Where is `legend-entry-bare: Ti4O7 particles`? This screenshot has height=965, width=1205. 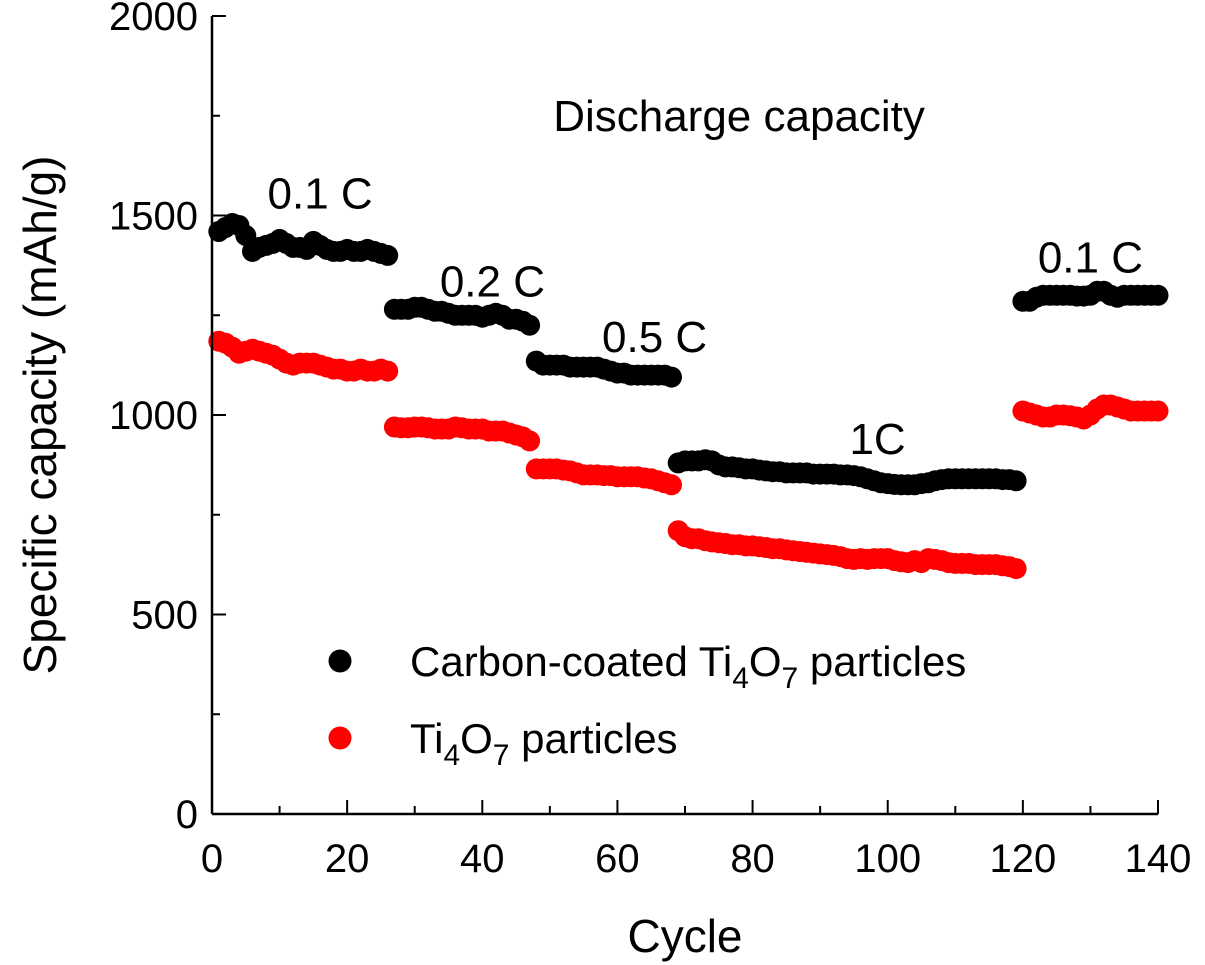 legend-entry-bare: Ti4O7 particles is located at coordinates (503, 743).